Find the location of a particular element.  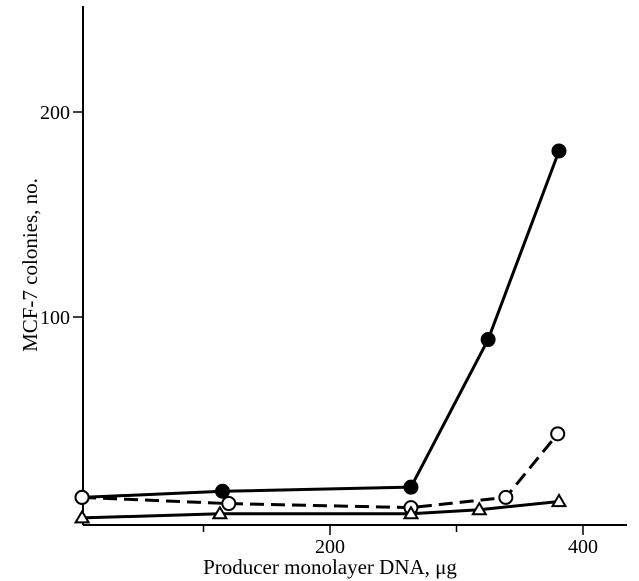

x-axis-title: Producer monolayer DNA, μg is located at coordinates (330, 567).